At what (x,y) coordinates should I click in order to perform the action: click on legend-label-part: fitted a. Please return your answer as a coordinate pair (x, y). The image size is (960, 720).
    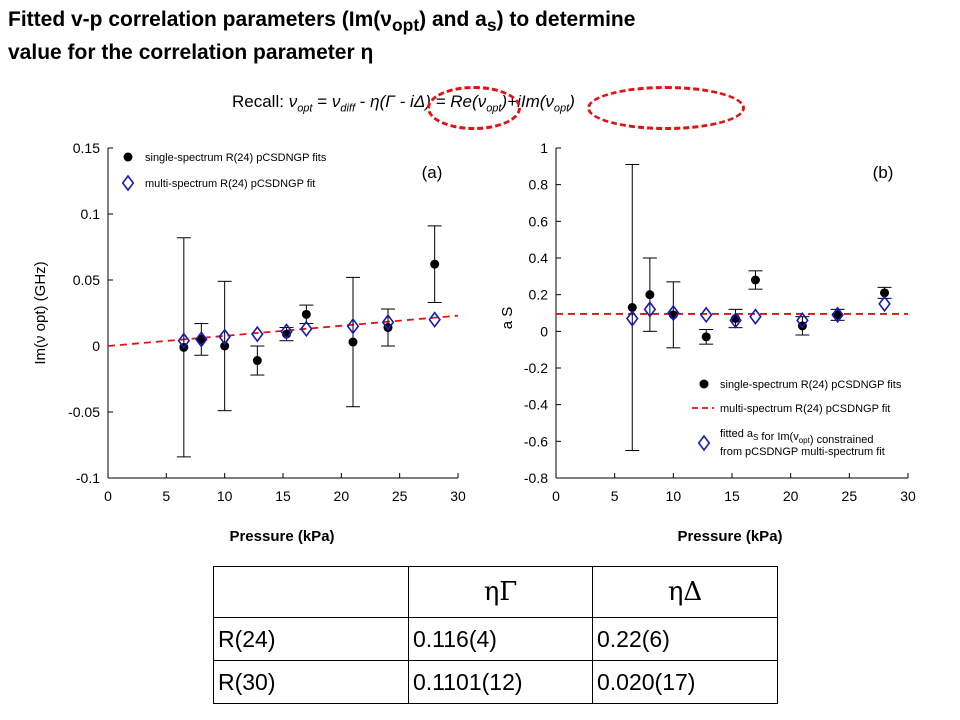
    Looking at the image, I should click on (737, 434).